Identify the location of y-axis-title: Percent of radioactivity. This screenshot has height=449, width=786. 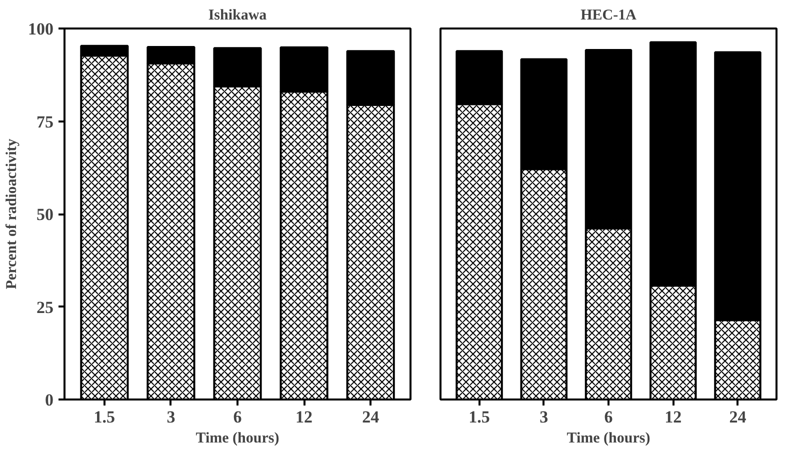
(12, 214).